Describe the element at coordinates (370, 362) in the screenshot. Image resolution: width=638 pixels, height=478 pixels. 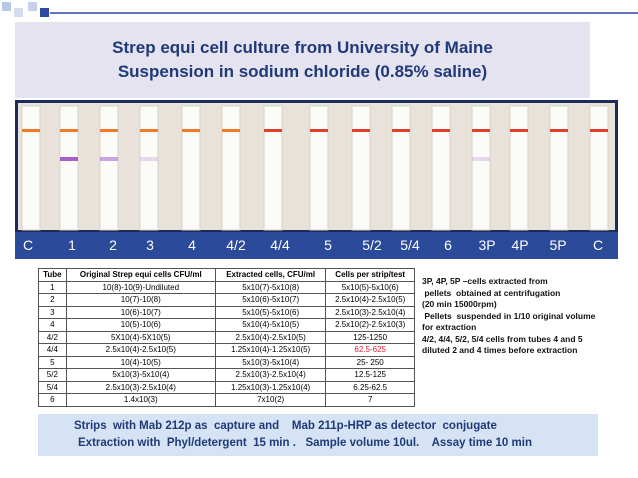
I see `cell: 25- 250` at that location.